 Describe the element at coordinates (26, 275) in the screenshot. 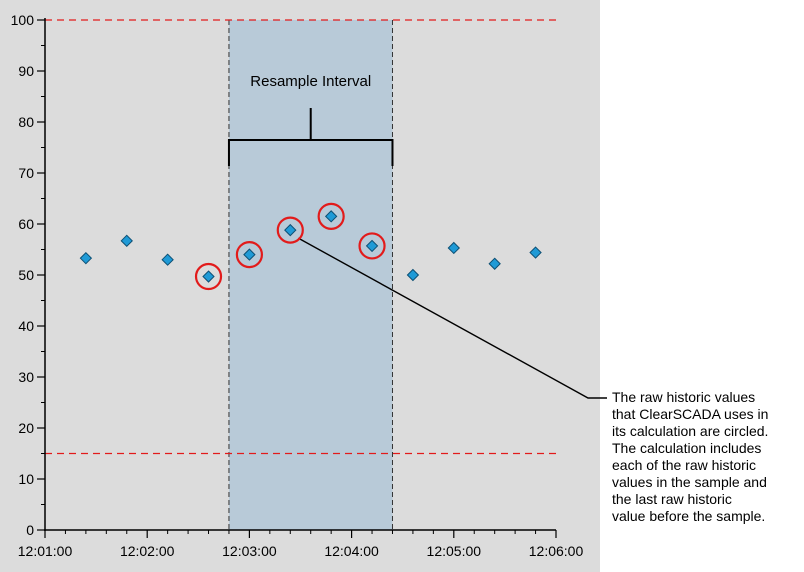

I see `y-tick-label: 50` at that location.